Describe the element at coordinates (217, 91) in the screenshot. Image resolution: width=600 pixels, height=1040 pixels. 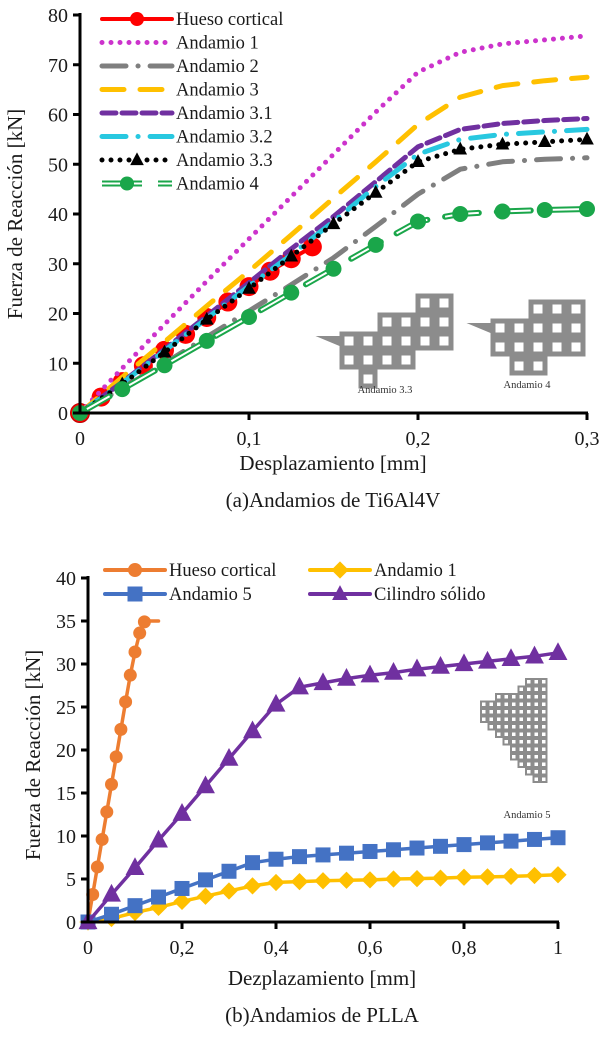
I see `legend-label: Andamio 3` at that location.